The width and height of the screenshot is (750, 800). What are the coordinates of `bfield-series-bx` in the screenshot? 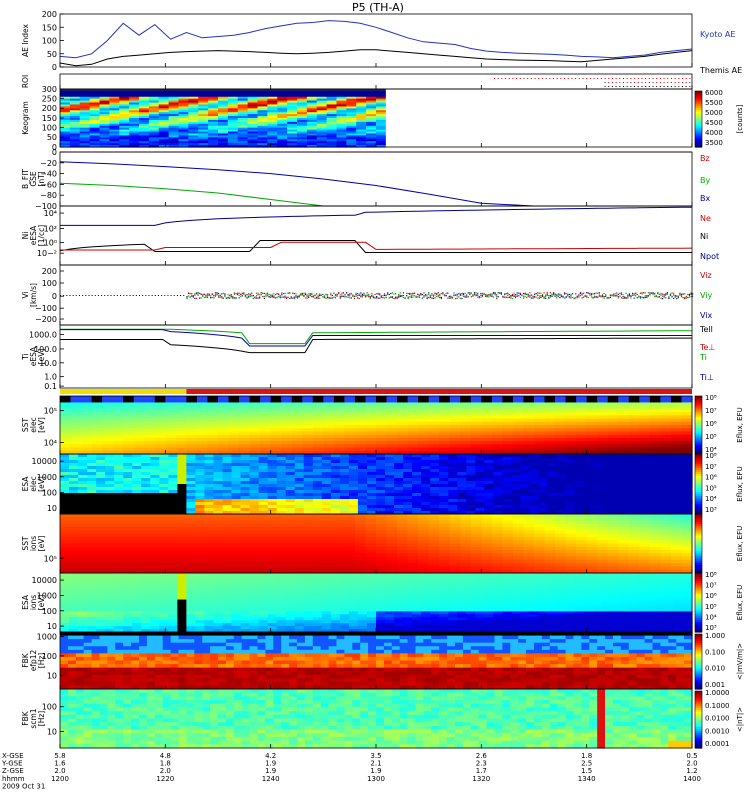 It's located at (375, 184).